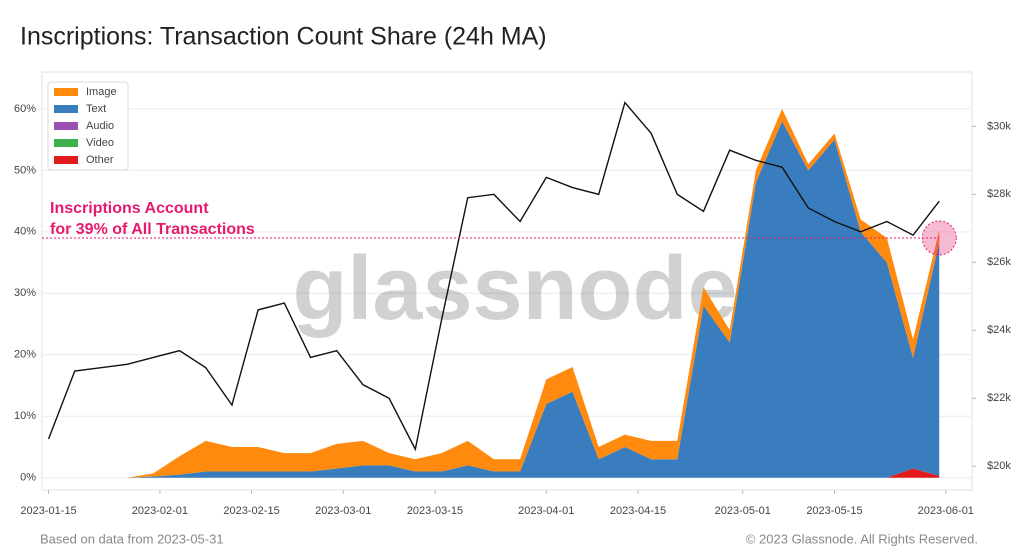 The width and height of the screenshot is (1024, 553). Describe the element at coordinates (999, 330) in the screenshot. I see `y2-tick-label: $24k` at that location.